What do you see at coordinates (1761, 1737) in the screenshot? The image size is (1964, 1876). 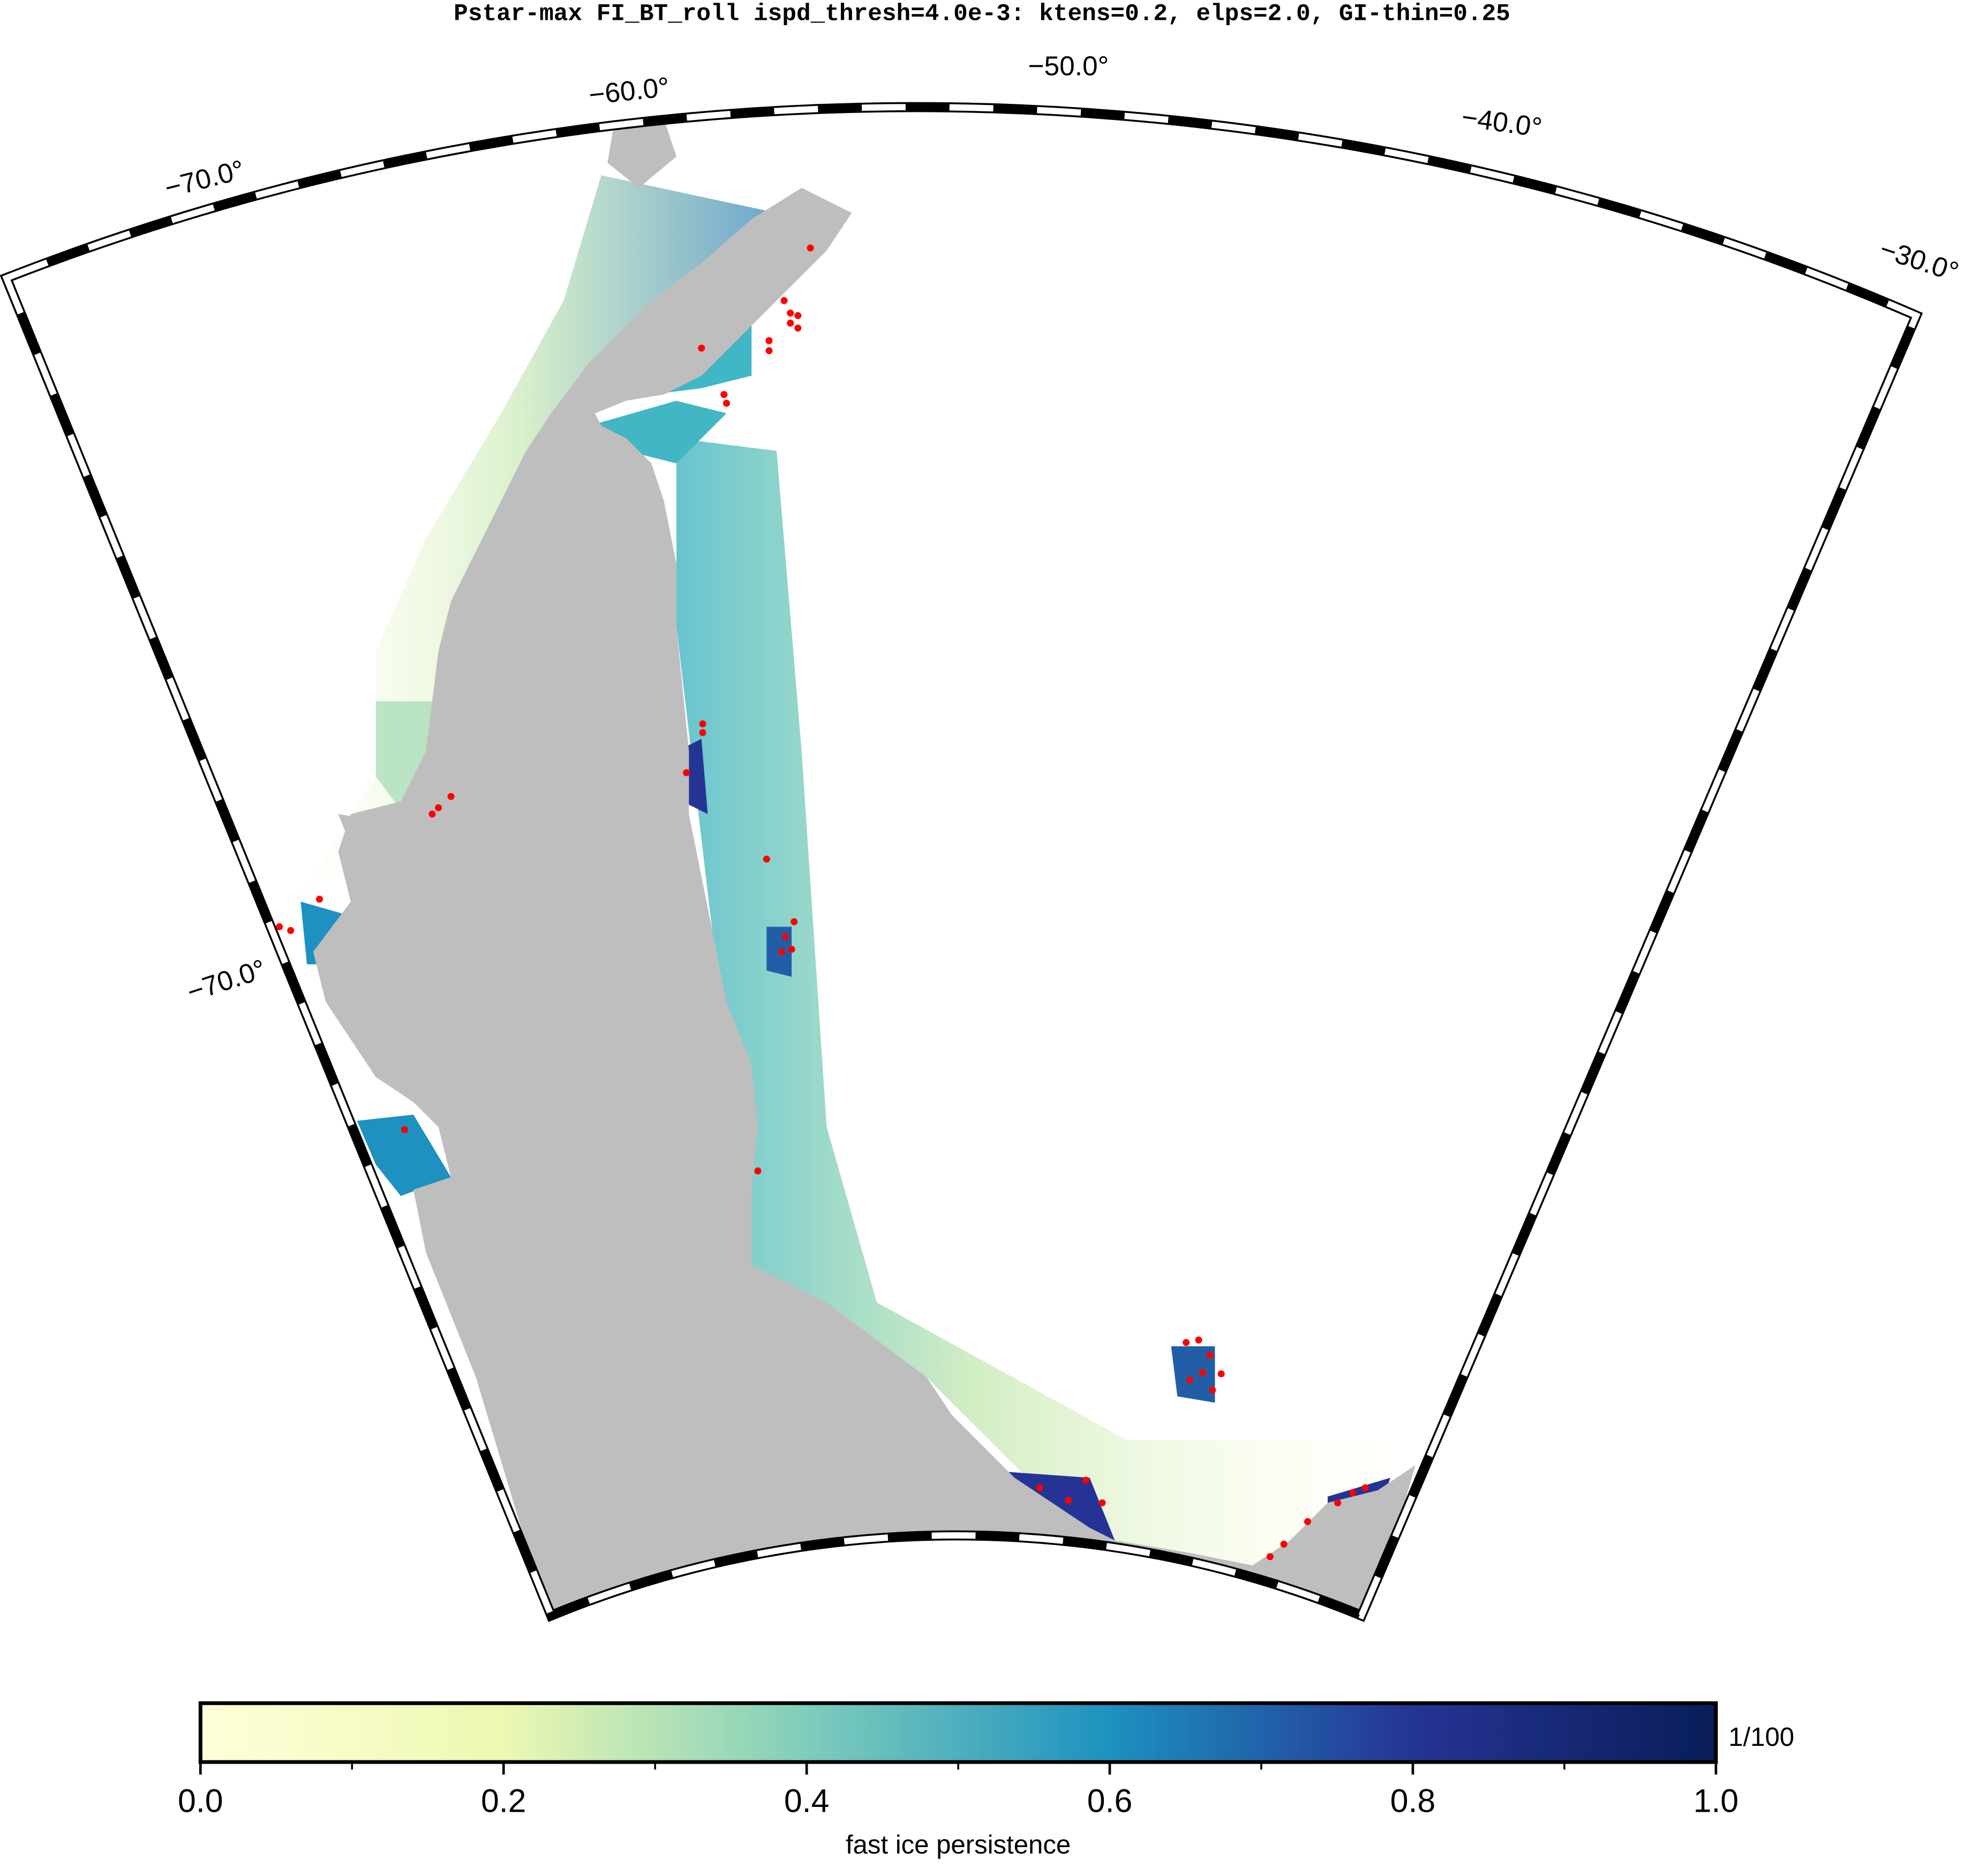 I see `colorbar-unit: 1/100` at bounding box center [1761, 1737].